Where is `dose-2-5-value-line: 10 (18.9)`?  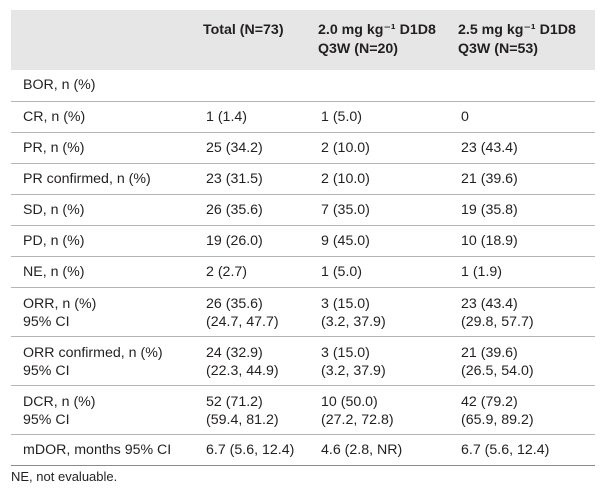 dose-2-5-value-line: 10 (18.9) is located at coordinates (489, 240).